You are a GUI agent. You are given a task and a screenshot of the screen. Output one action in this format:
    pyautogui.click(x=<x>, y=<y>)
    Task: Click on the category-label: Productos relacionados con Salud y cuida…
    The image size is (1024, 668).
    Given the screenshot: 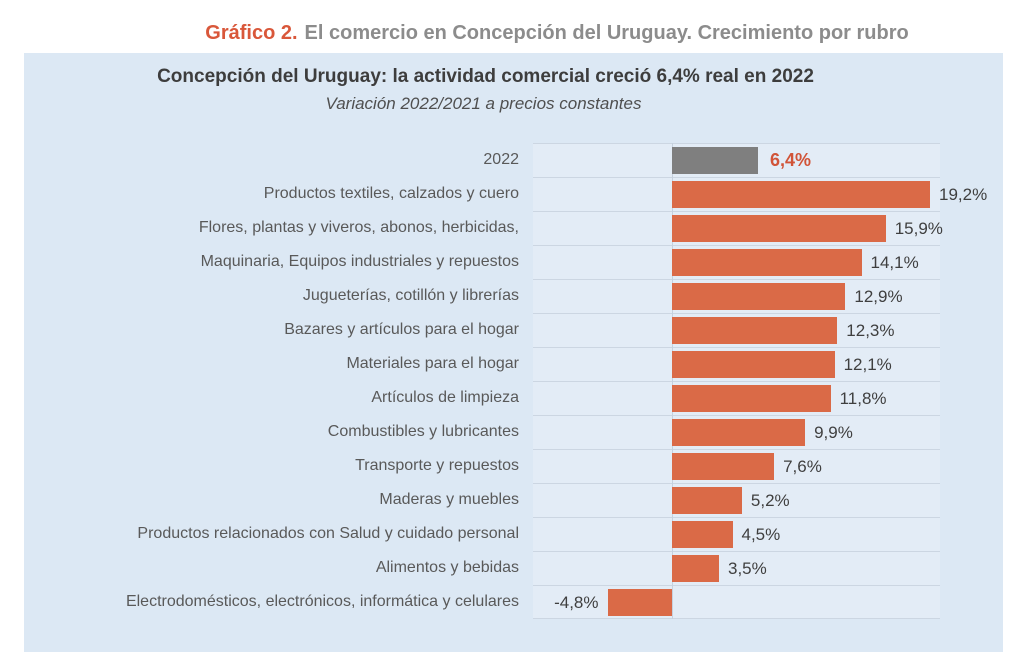 What is the action you would take?
    pyautogui.click(x=328, y=533)
    